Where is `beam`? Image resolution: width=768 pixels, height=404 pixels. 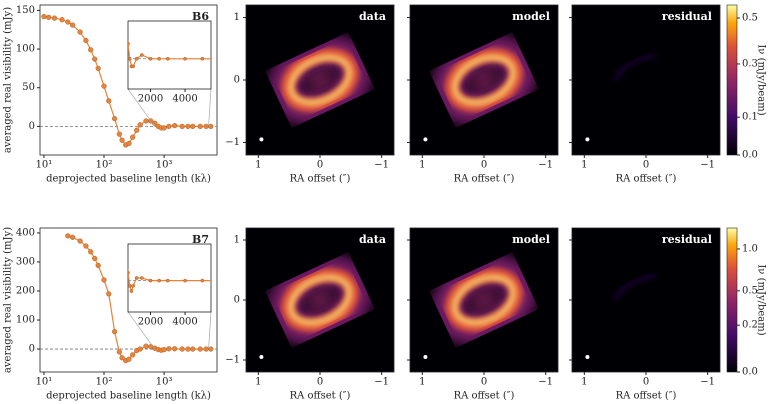
beam is located at coordinates (261, 139).